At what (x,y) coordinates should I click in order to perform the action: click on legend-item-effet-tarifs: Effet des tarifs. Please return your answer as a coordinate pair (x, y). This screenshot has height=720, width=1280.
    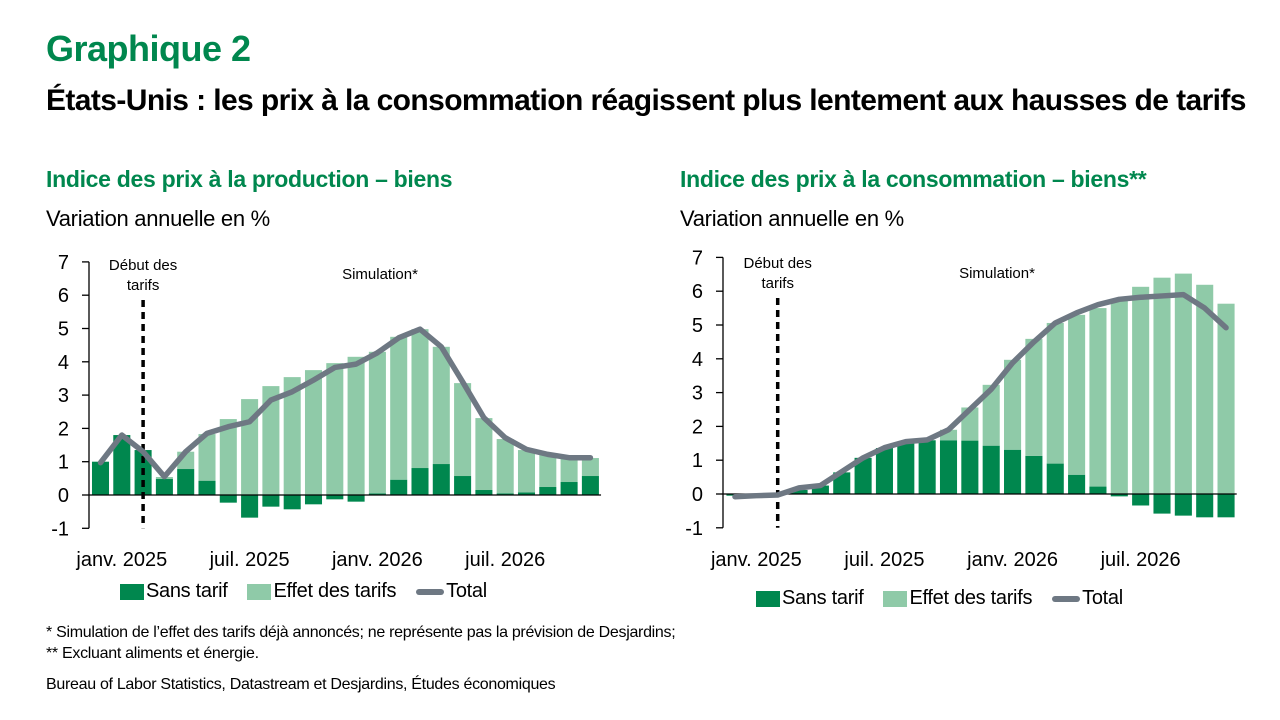
    Looking at the image, I should click on (321, 591).